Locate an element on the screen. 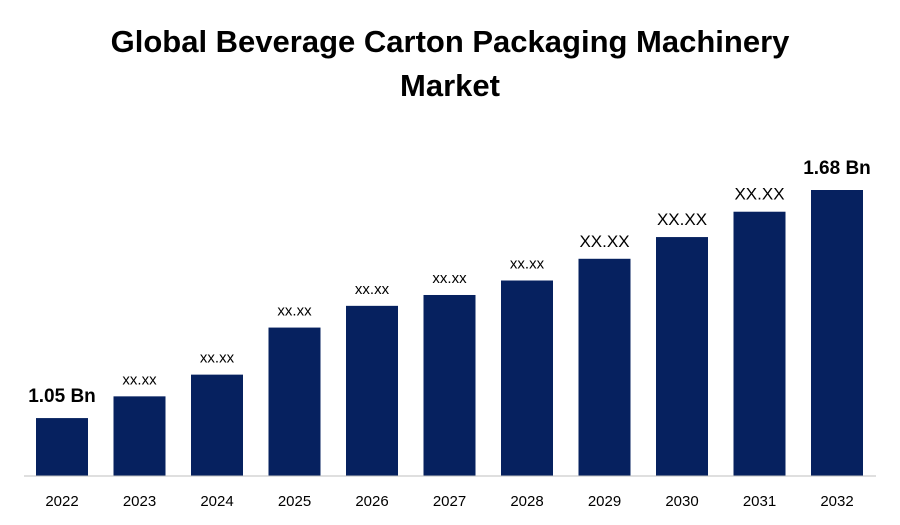  bar-2029 is located at coordinates (604, 367).